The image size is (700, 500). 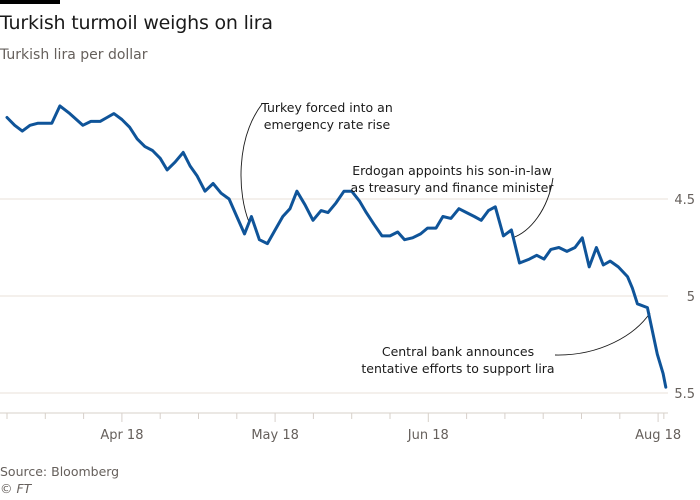 I want to click on annotation-text: Erdogan appoints his son-in-law, so click(x=452, y=170).